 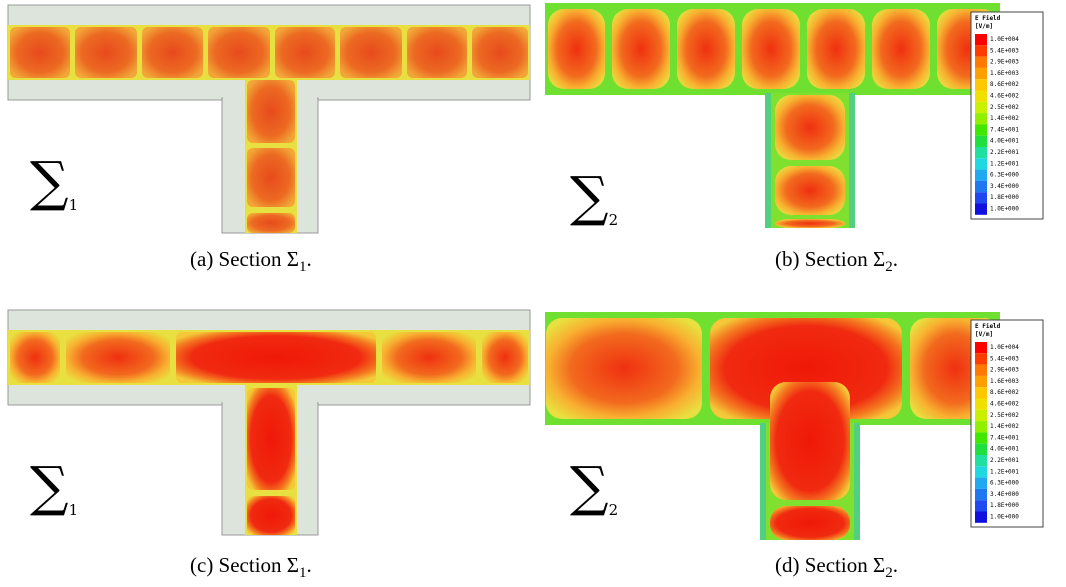 I want to click on section-symbol: ∑1, so click(x=54, y=182).